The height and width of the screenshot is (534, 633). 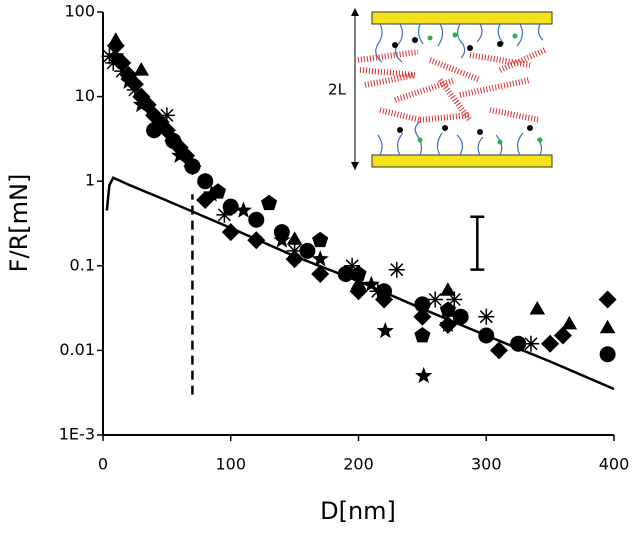 I want to click on polymer-chains, so click(x=452, y=85).